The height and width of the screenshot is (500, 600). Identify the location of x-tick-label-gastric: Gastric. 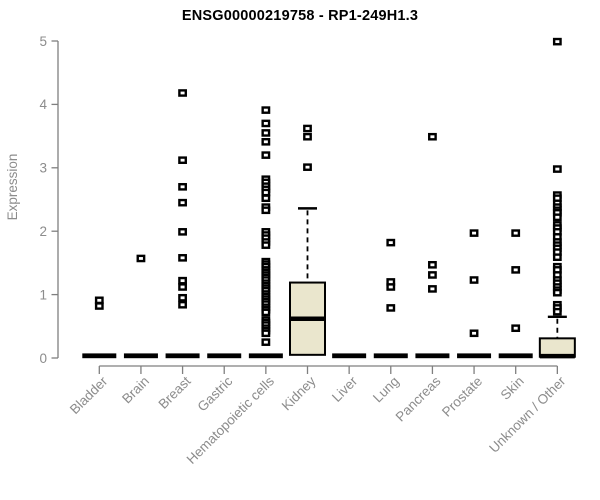
(214, 393).